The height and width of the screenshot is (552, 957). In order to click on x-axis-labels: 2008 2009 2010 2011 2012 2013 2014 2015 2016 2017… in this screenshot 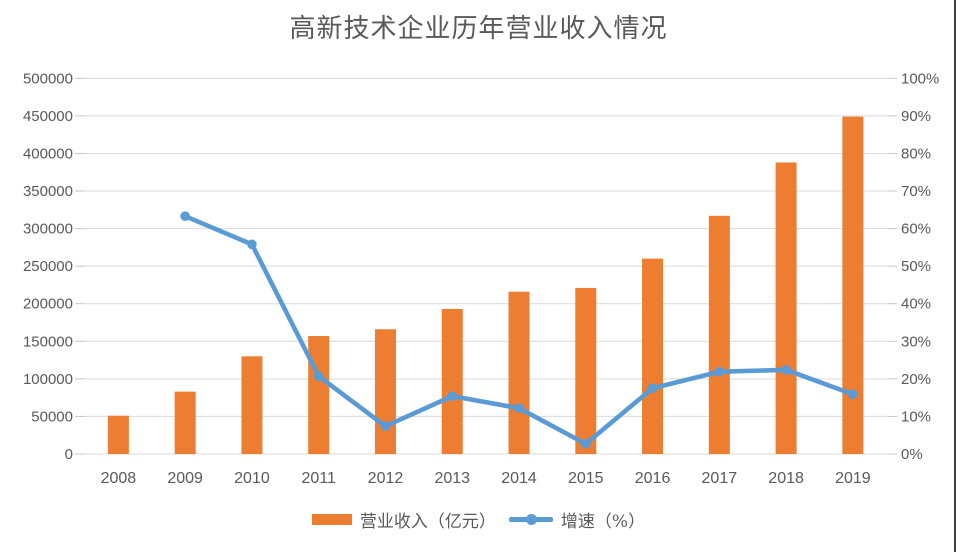, I will do `click(486, 478)`.